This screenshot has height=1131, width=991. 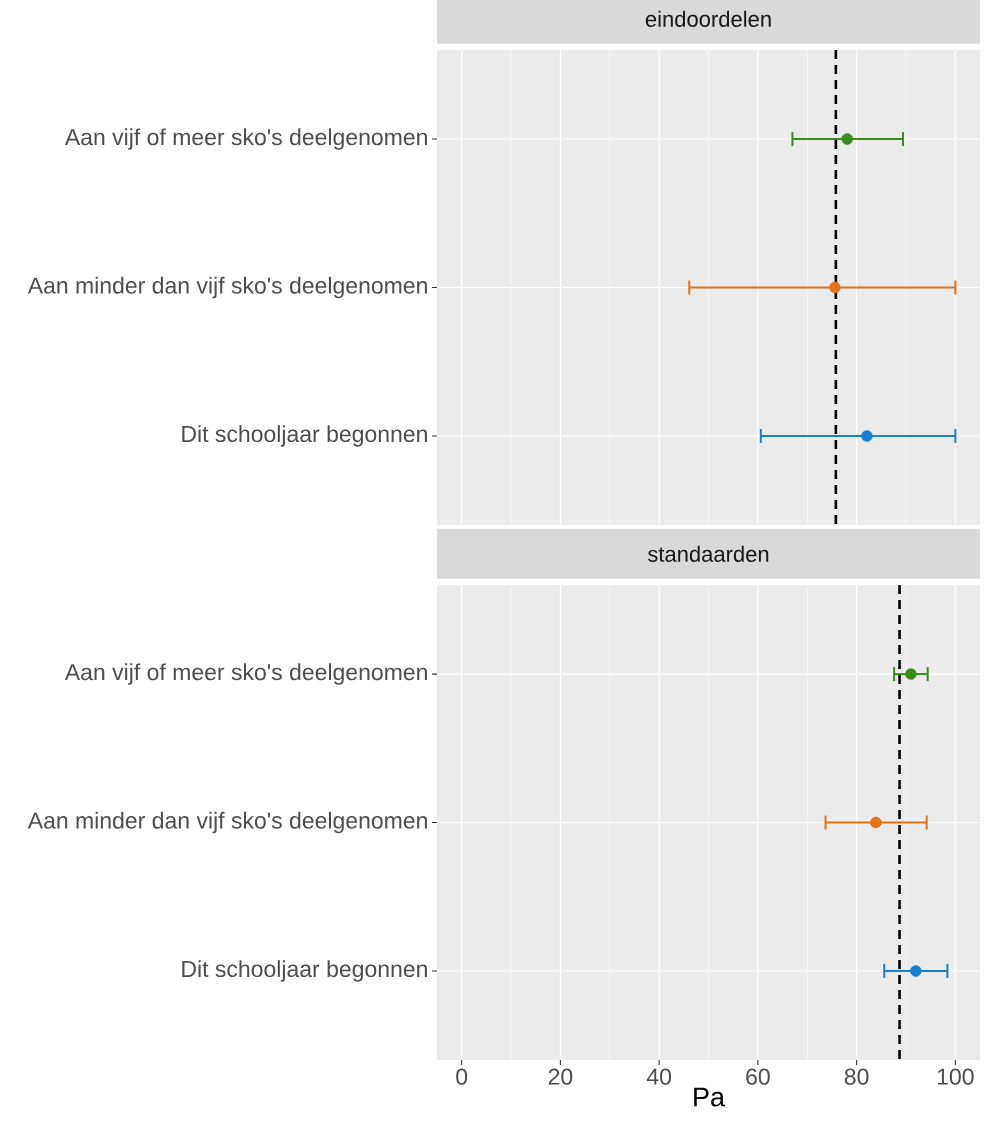 I want to click on x-tick-label: 40, so click(x=659, y=1076).